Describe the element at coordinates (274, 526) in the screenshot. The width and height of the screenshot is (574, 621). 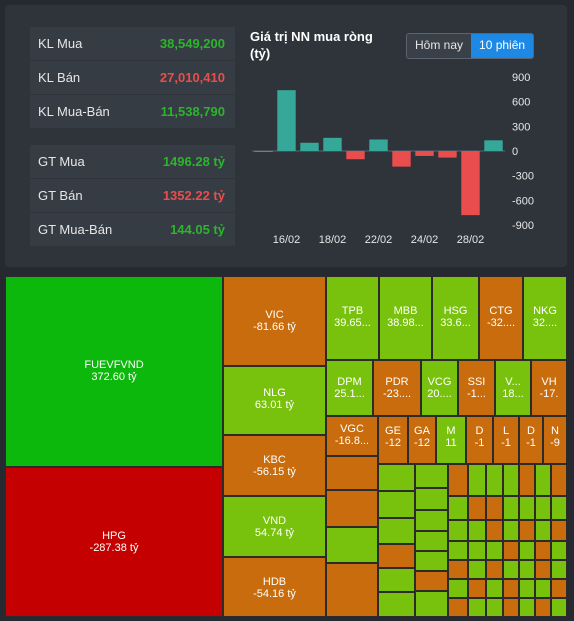
I see `tile-vnd: VND 54.74 tỷ` at that location.